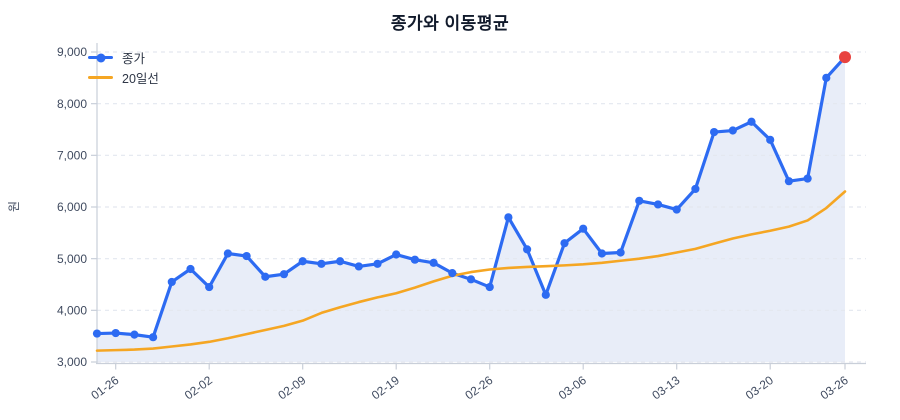 The height and width of the screenshot is (420, 900). Describe the element at coordinates (385, 388) in the screenshot. I see `x-tick-label: 02-19` at that location.